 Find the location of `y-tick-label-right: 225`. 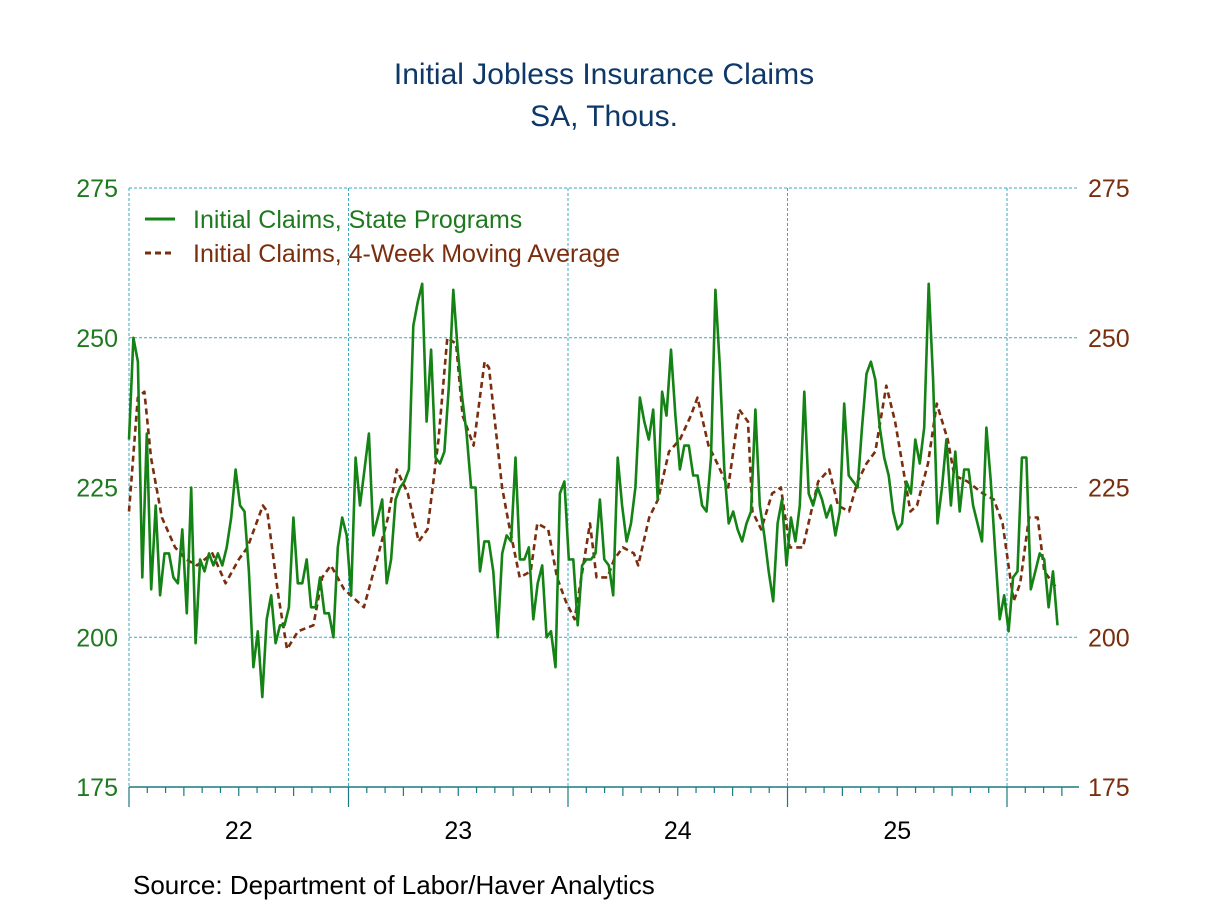

y-tick-label-right: 225 is located at coordinates (1109, 489).